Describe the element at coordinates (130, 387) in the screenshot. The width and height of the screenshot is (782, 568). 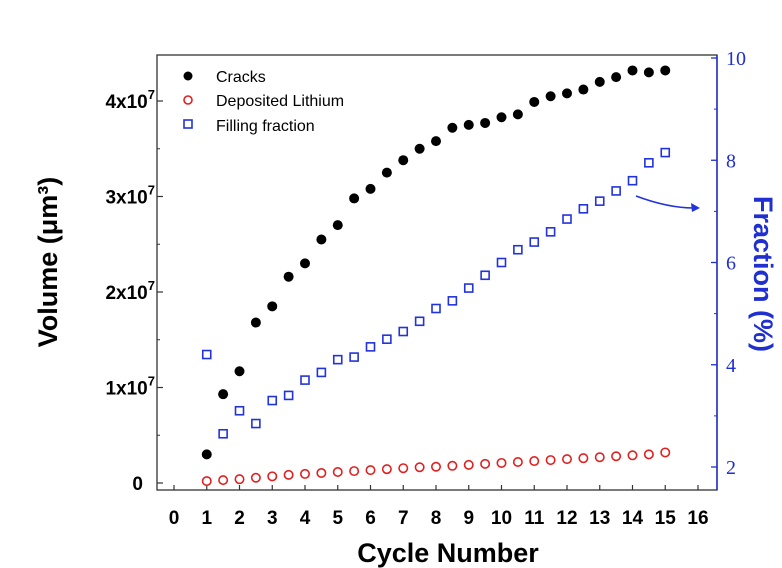
I see `left-tick-label: 1x10⁷` at that location.